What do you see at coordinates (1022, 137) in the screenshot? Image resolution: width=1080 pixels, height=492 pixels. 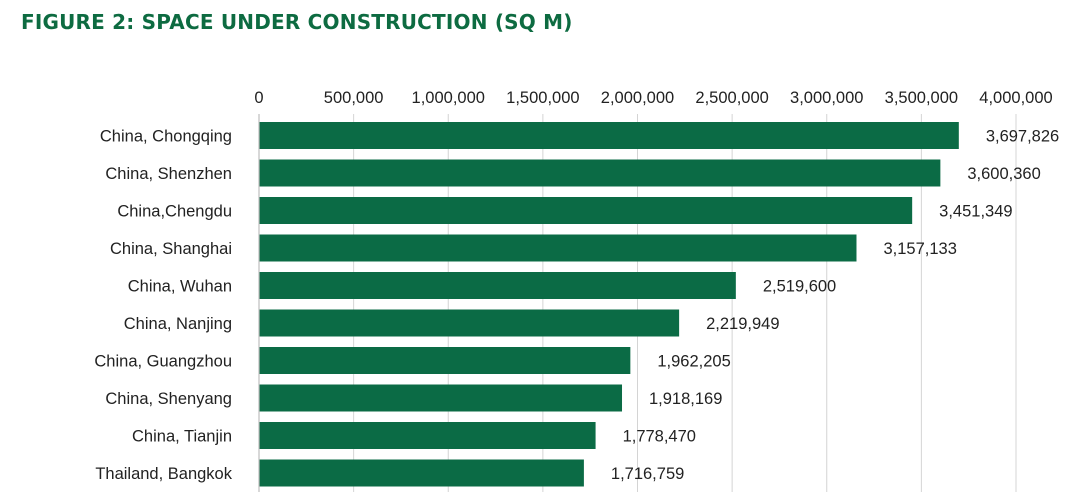 I see `data-label: 3,697,826` at bounding box center [1022, 137].